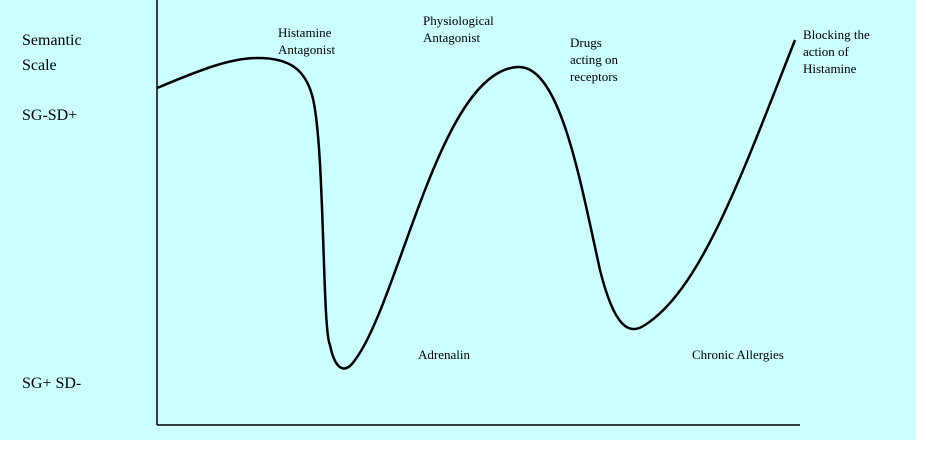 The width and height of the screenshot is (926, 463). What do you see at coordinates (51, 383) in the screenshot?
I see `axis-bottom-label: SG+ SD-` at bounding box center [51, 383].